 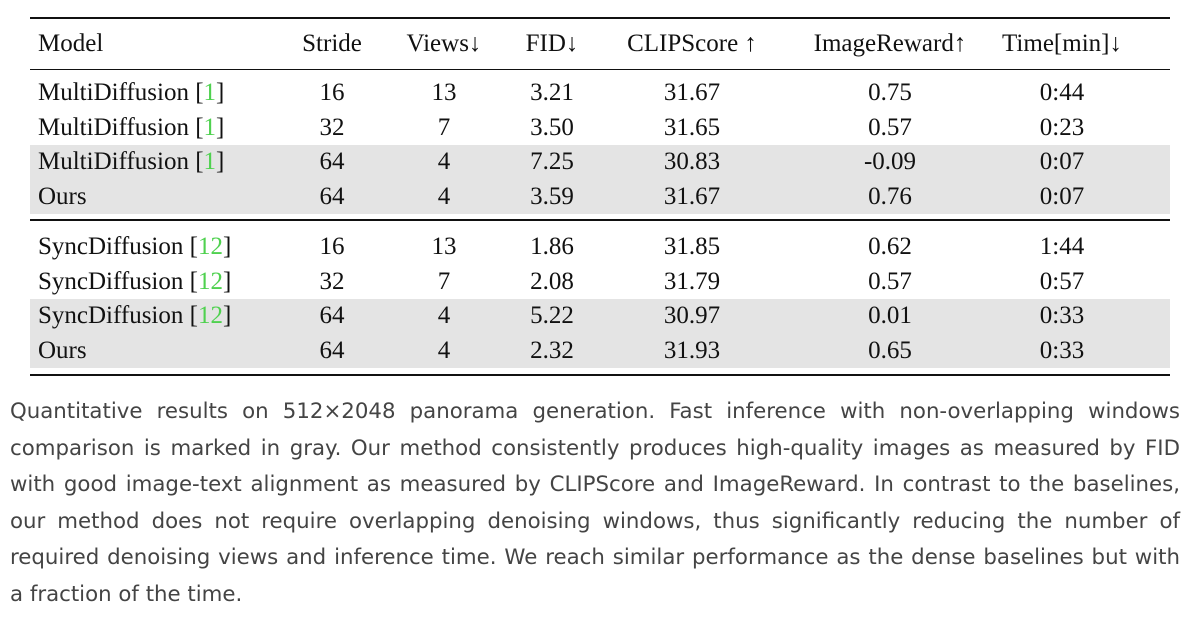 I want to click on table-cell: 0.62, so click(x=890, y=247).